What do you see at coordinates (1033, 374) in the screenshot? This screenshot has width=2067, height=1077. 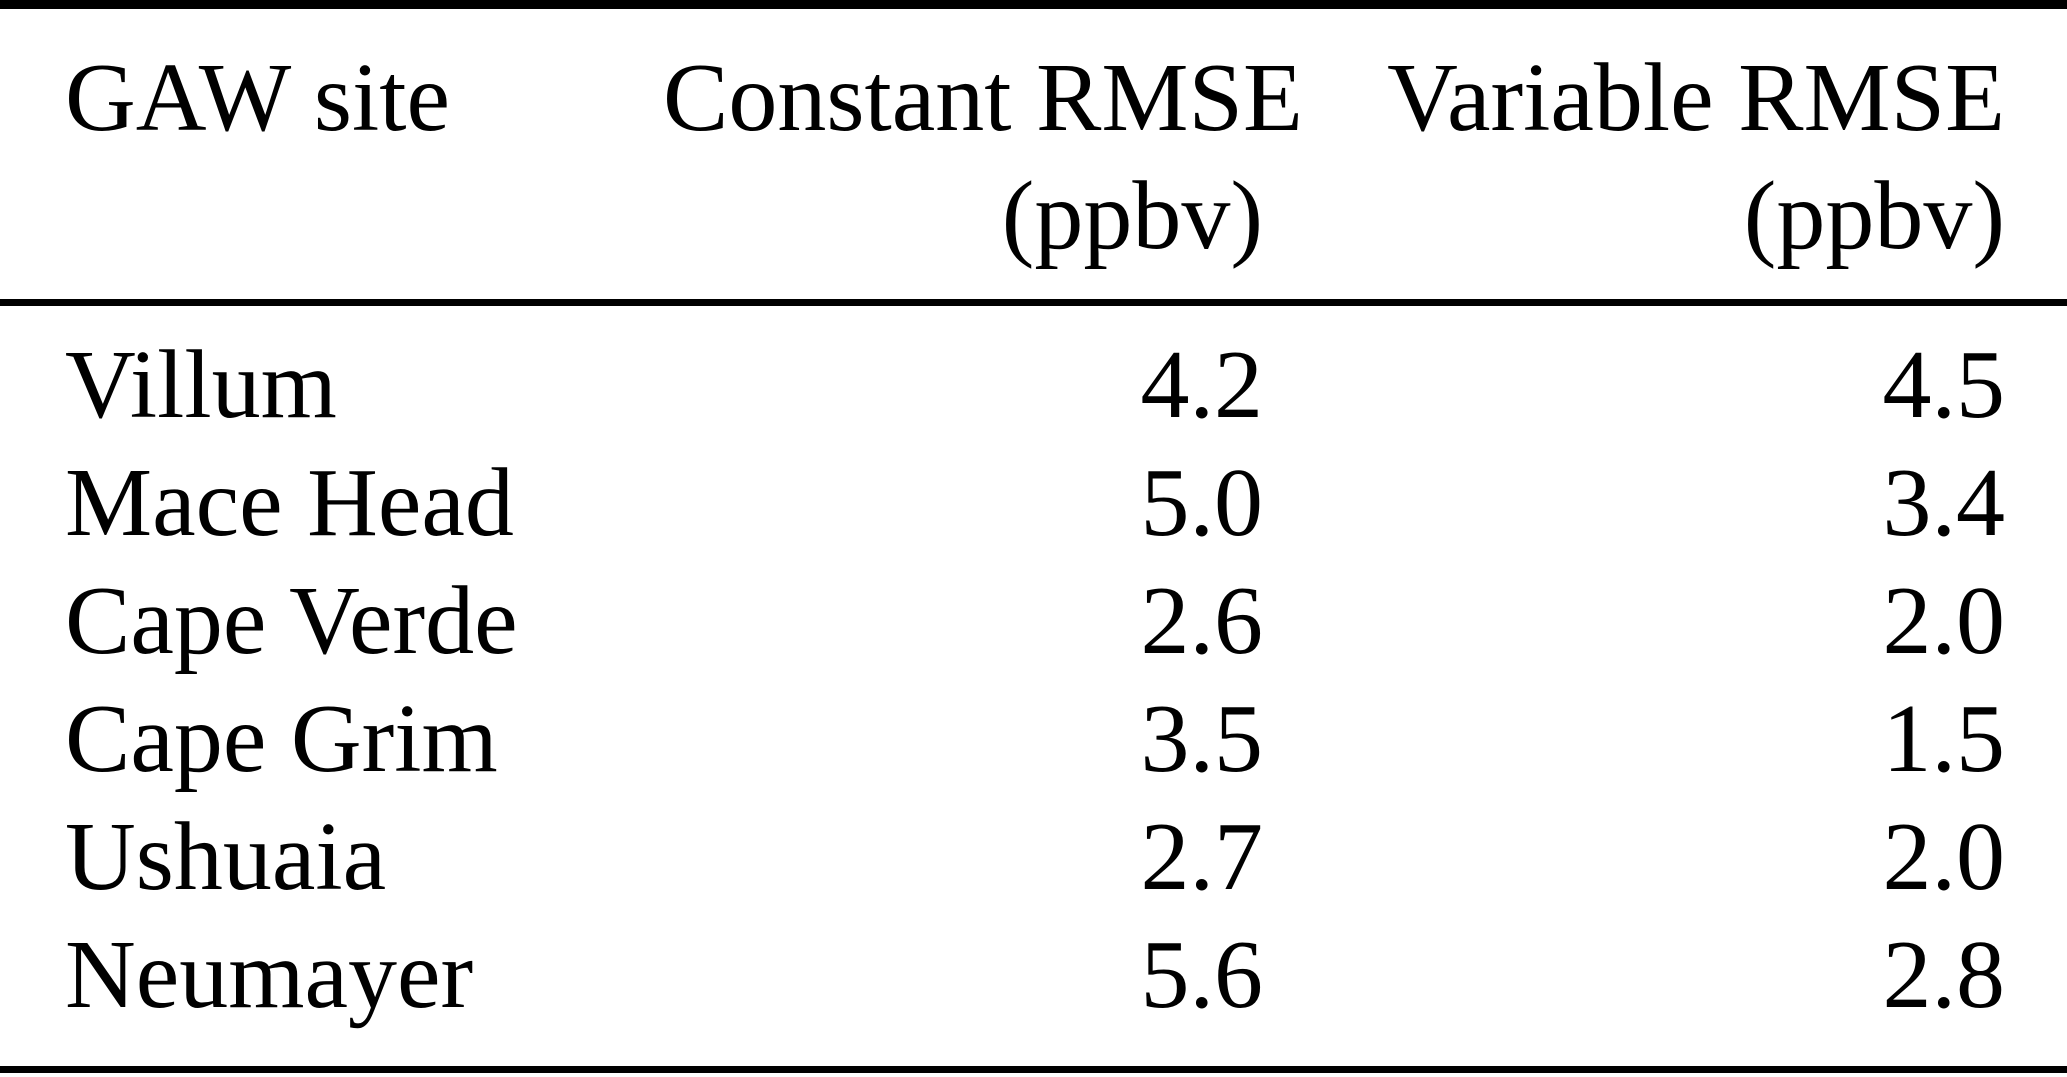 I see `table-row-villum: Villum 4.2 4.5` at bounding box center [1033, 374].